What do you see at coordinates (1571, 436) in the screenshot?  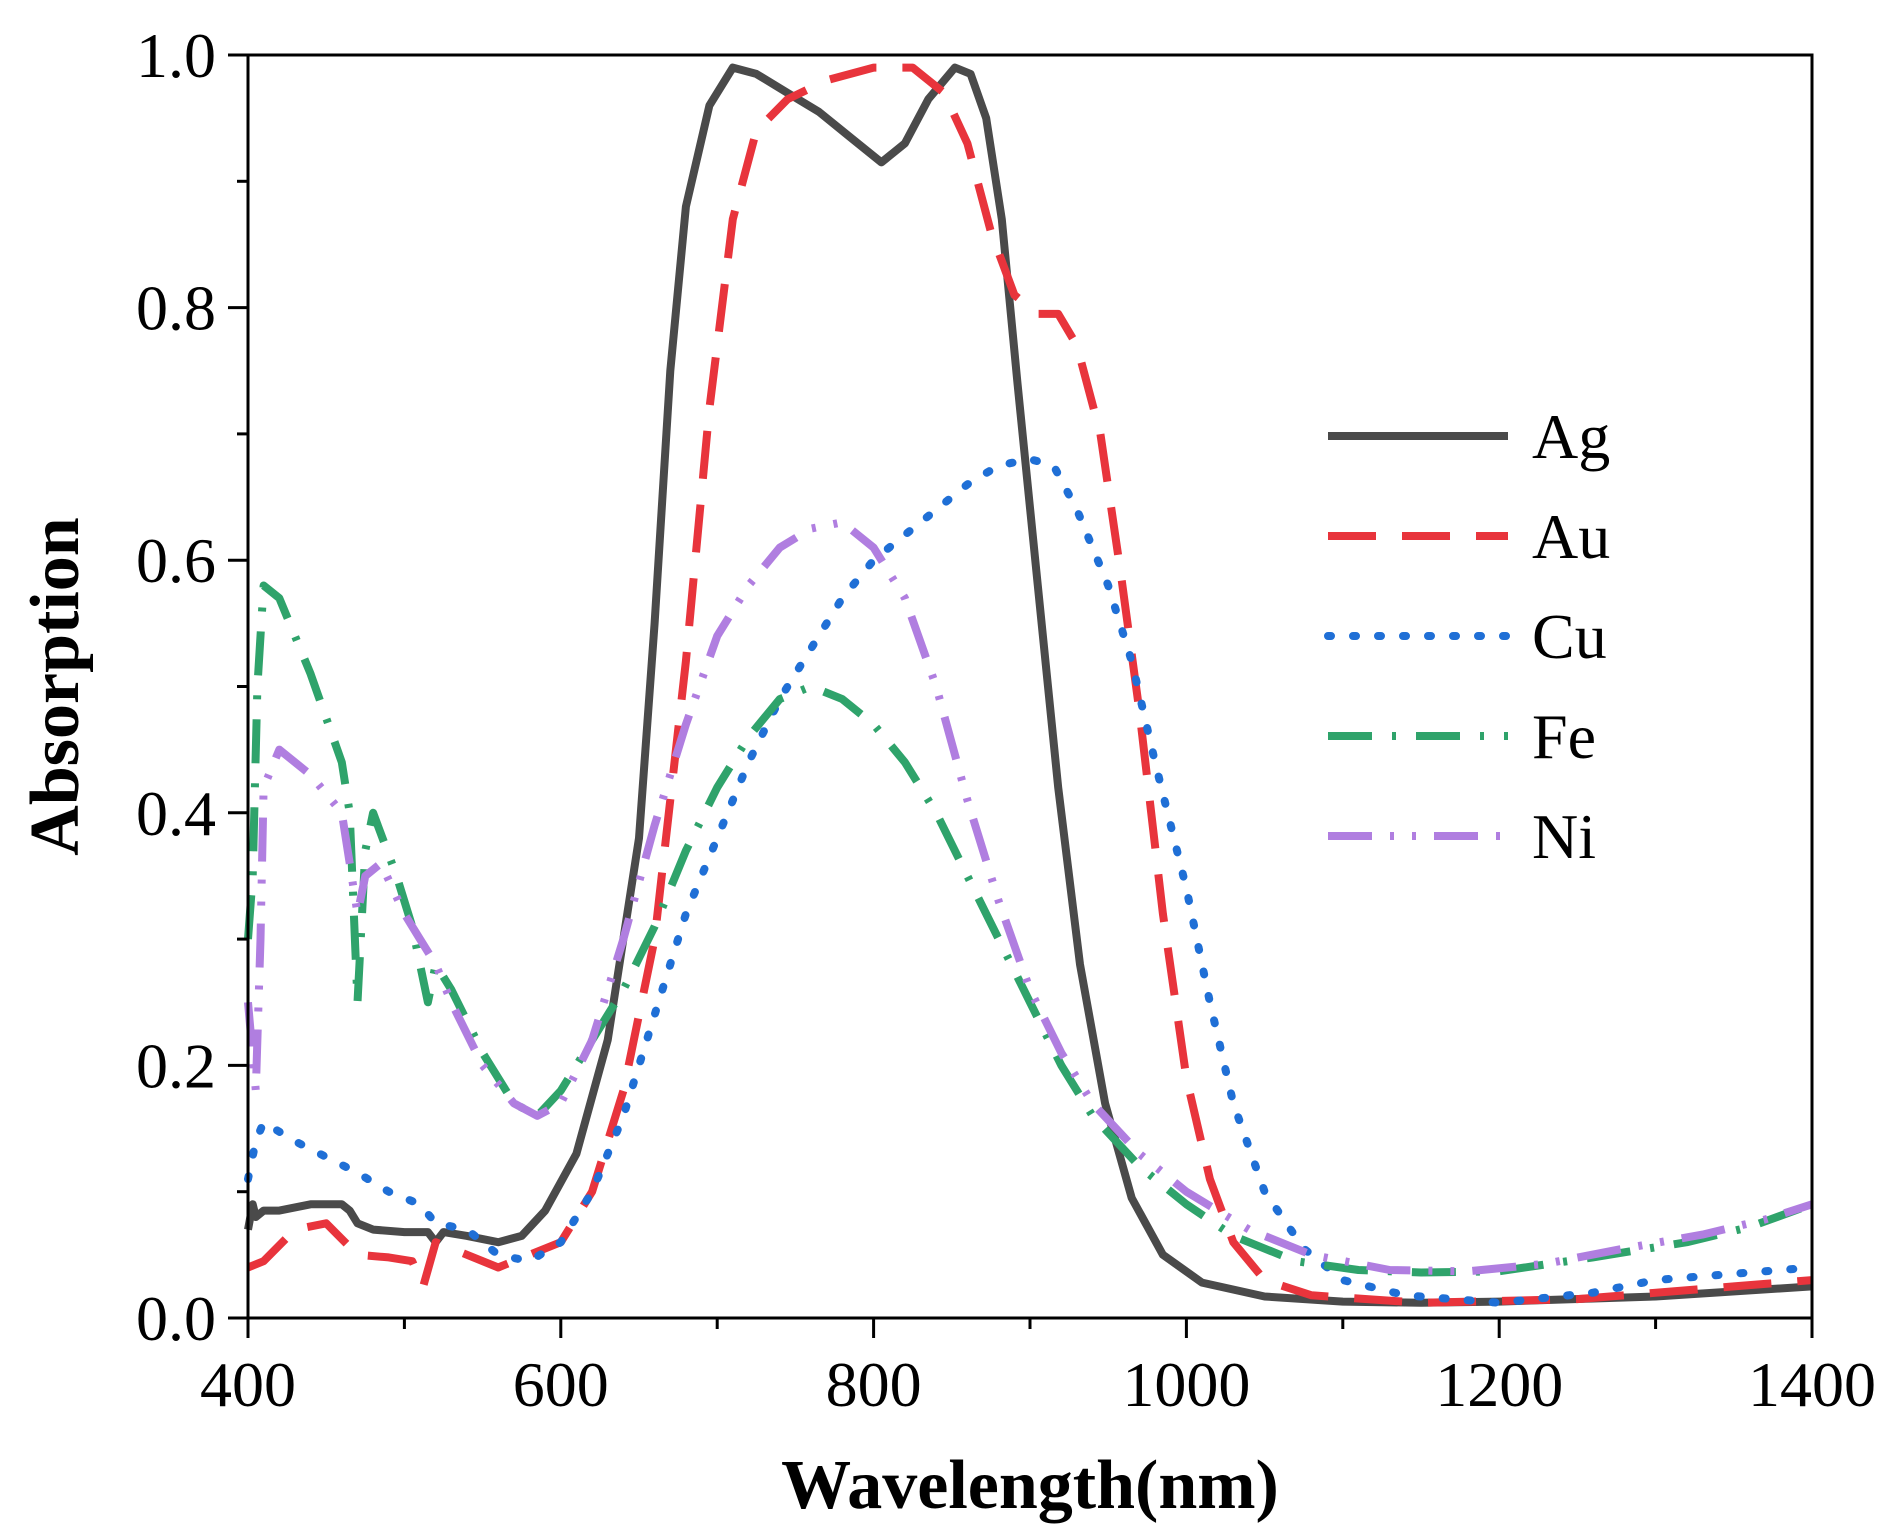 I see `legend-label-ag: Ag` at bounding box center [1571, 436].